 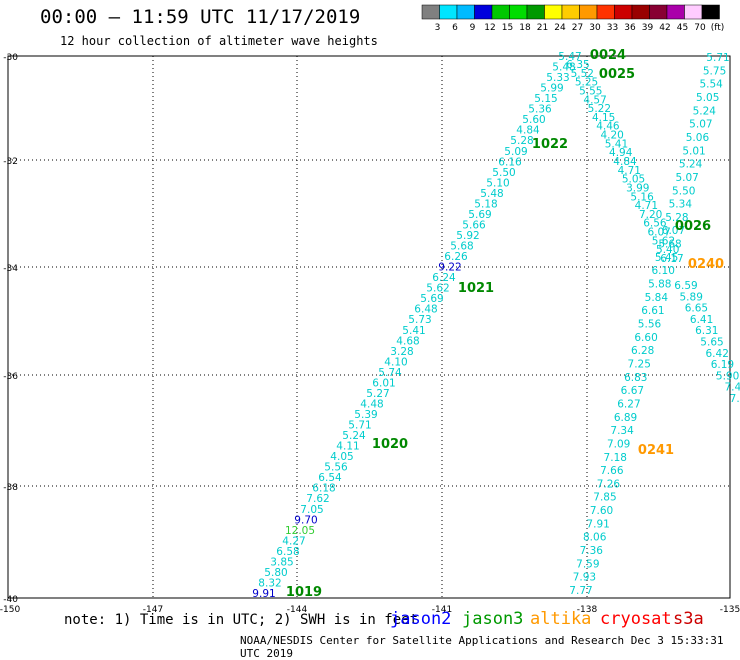 I want to click on wave-height-value: 6.48, so click(x=425, y=310).